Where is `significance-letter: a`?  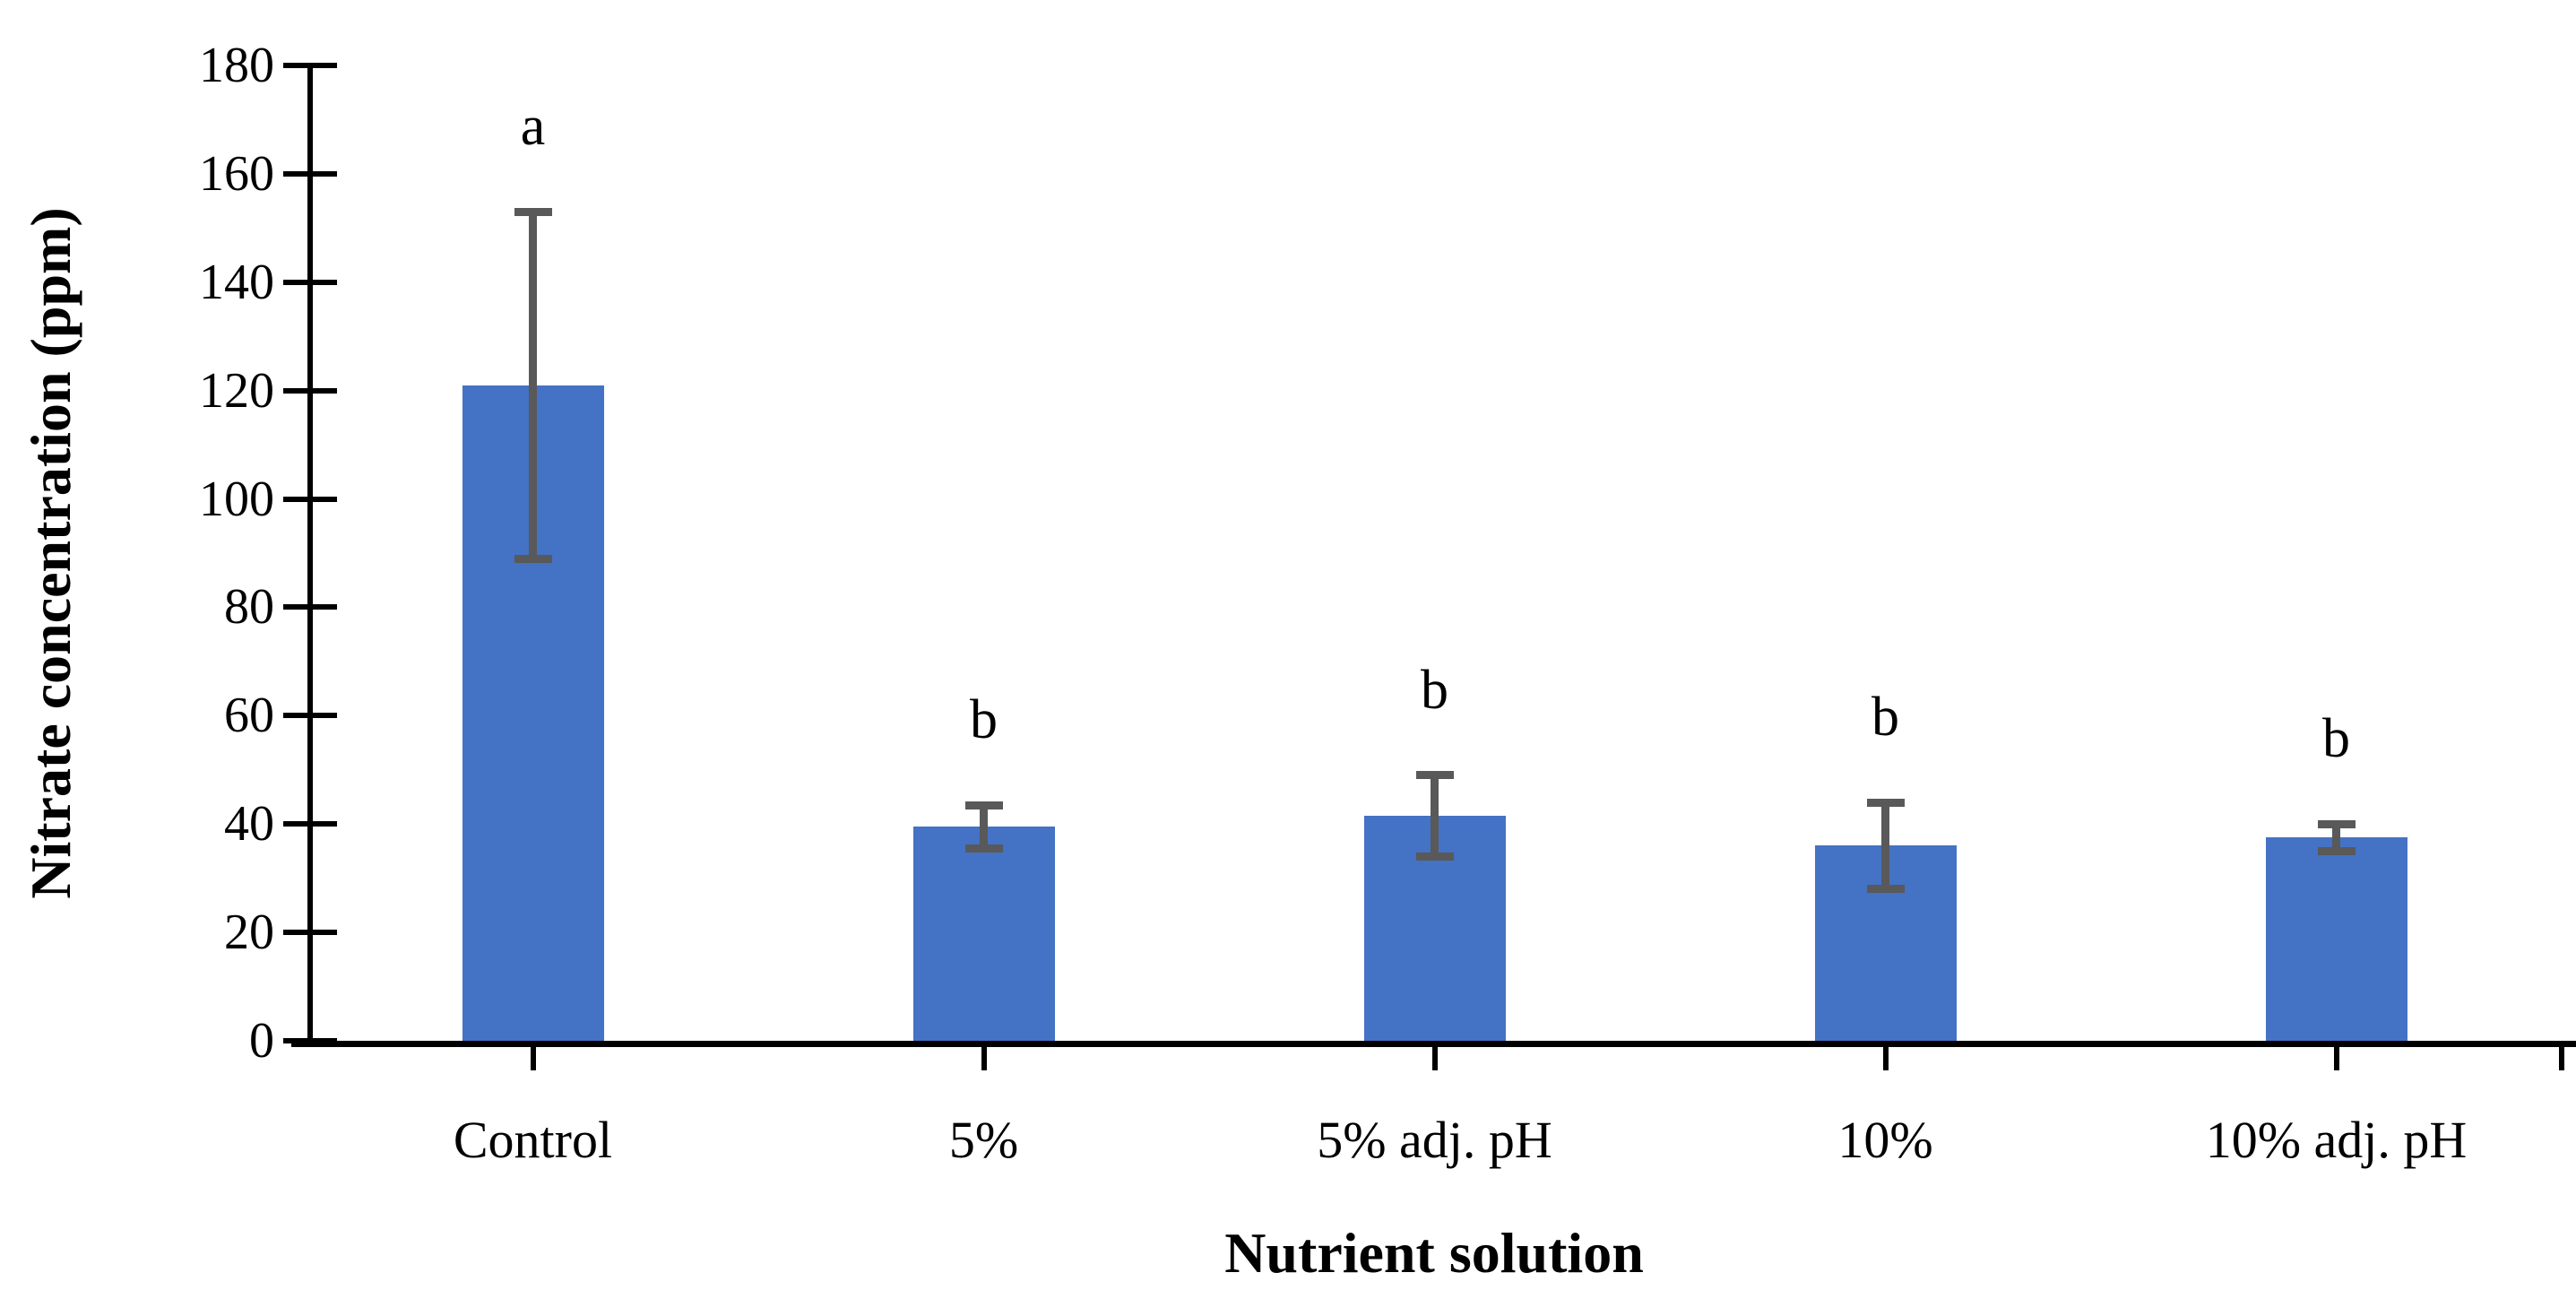 significance-letter: a is located at coordinates (533, 127).